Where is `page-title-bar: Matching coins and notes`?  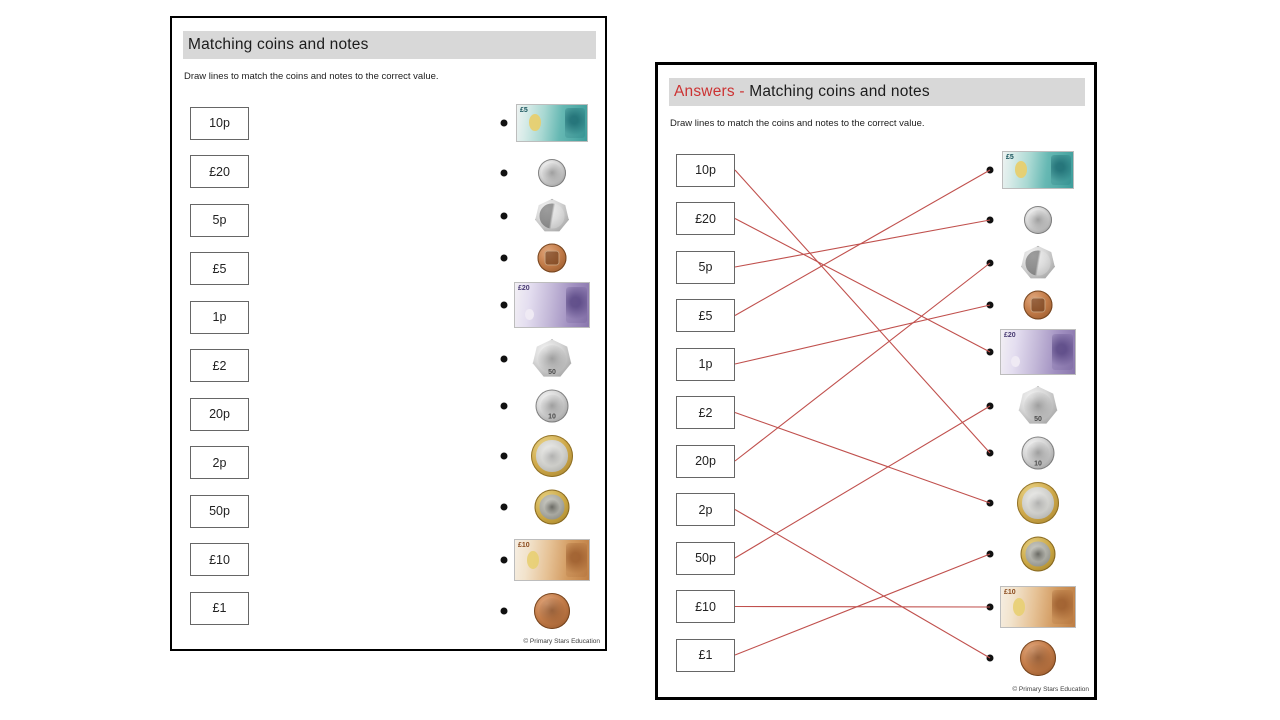
page-title-bar: Matching coins and notes is located at coordinates (389, 45).